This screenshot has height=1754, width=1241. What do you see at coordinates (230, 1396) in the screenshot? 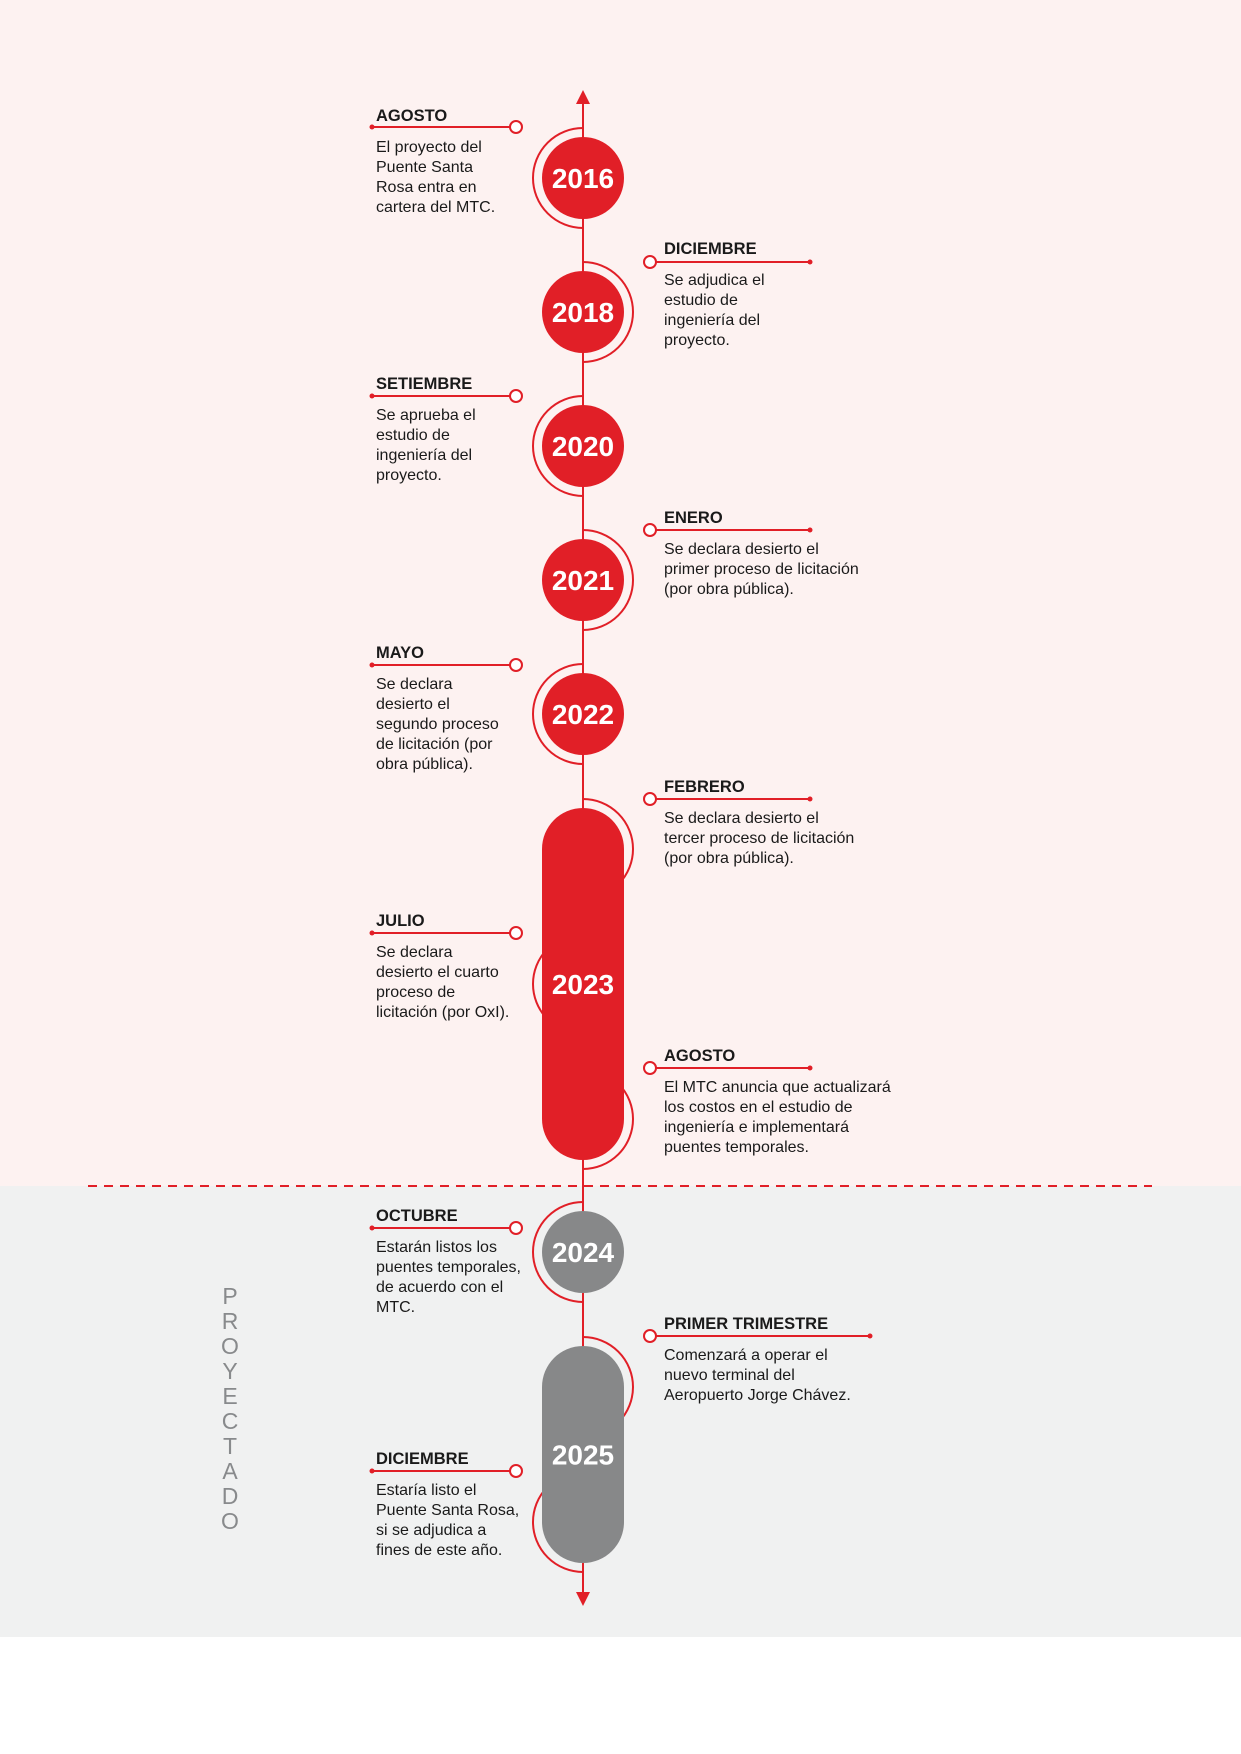
I see `projected-label-letter: E` at bounding box center [230, 1396].